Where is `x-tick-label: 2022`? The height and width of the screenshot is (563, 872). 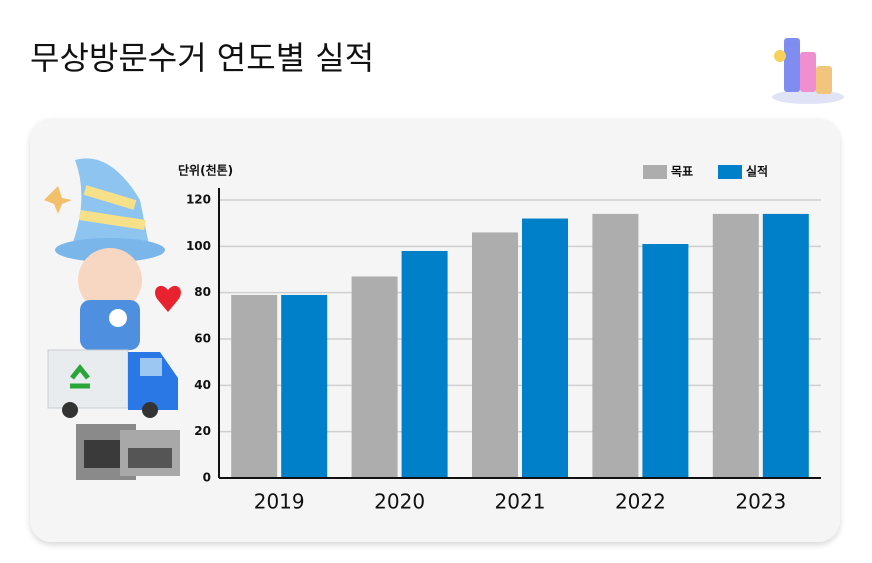
x-tick-label: 2022 is located at coordinates (640, 502).